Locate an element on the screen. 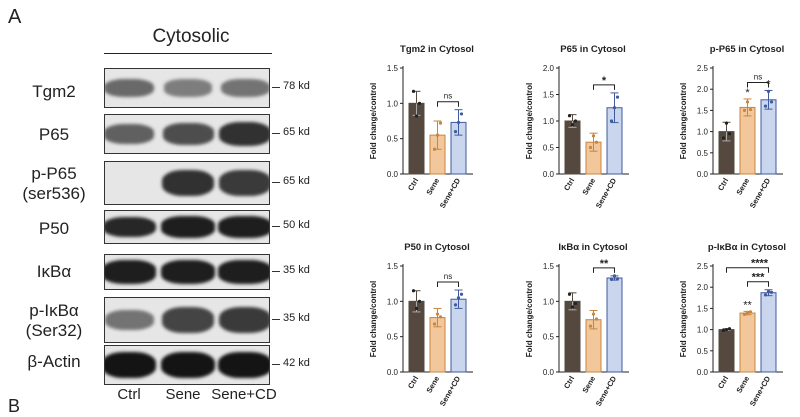 The width and height of the screenshot is (800, 417). chart-title: P65 in Cytosol is located at coordinates (592, 49).